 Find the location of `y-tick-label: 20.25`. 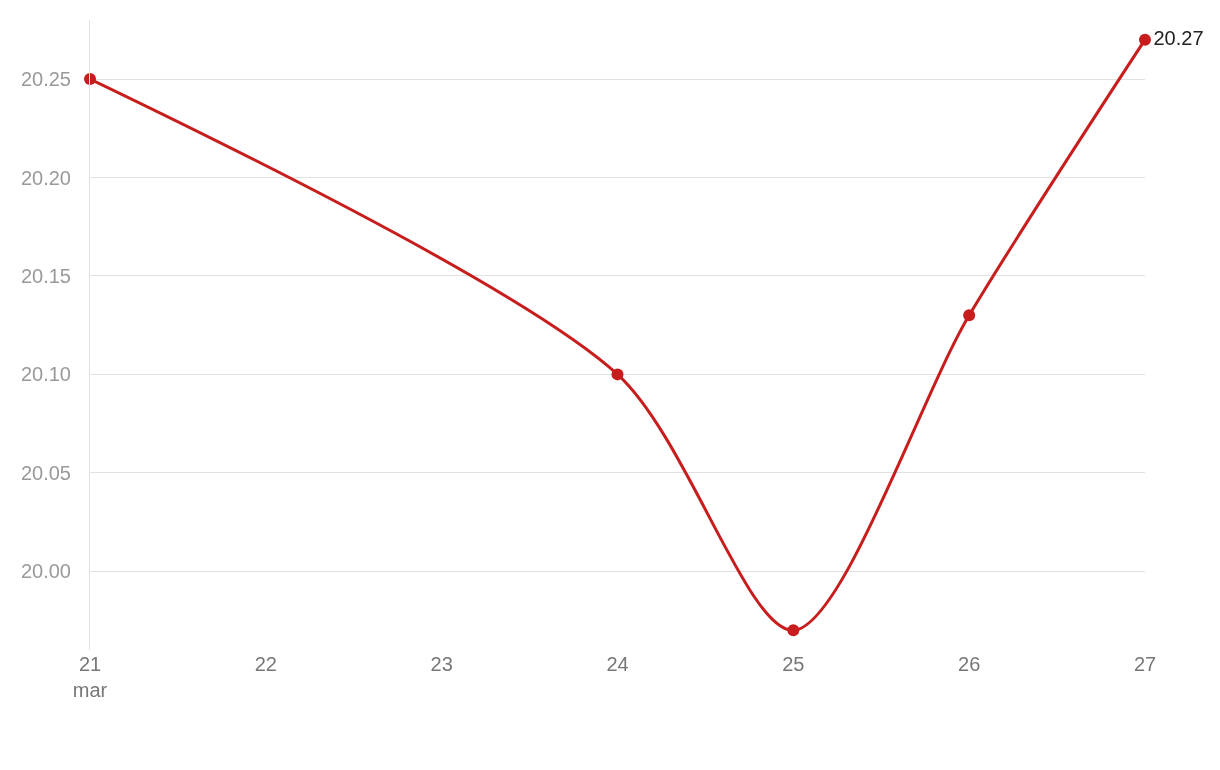

y-tick-label: 20.25 is located at coordinates (45, 79).